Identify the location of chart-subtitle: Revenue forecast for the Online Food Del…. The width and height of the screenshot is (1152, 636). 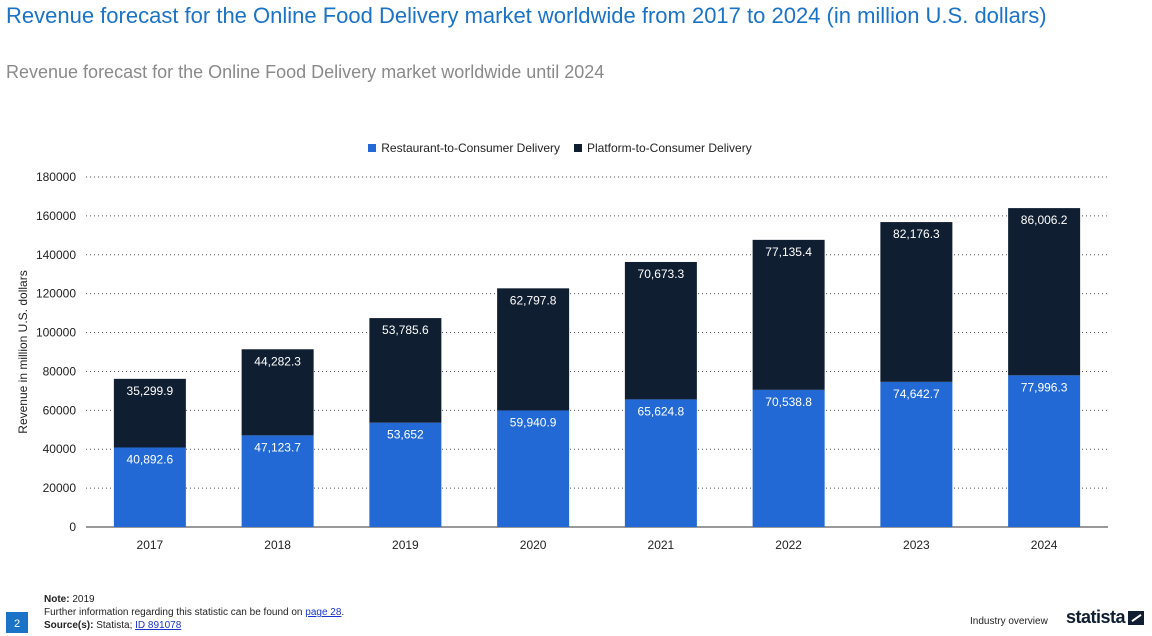
(305, 72).